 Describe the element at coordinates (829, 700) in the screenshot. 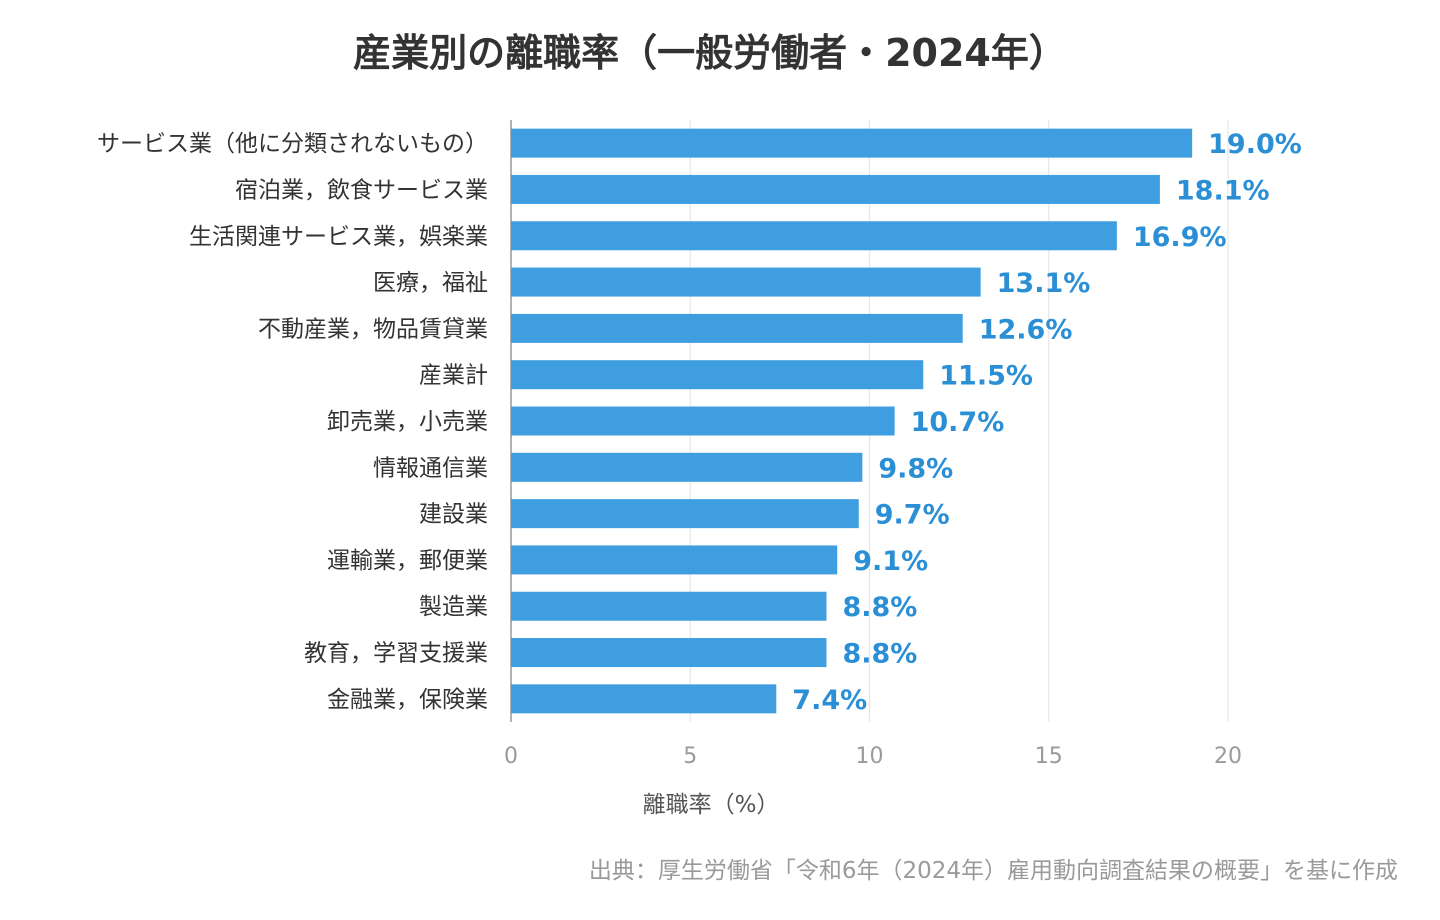

I see `data-label: 7.4%` at that location.